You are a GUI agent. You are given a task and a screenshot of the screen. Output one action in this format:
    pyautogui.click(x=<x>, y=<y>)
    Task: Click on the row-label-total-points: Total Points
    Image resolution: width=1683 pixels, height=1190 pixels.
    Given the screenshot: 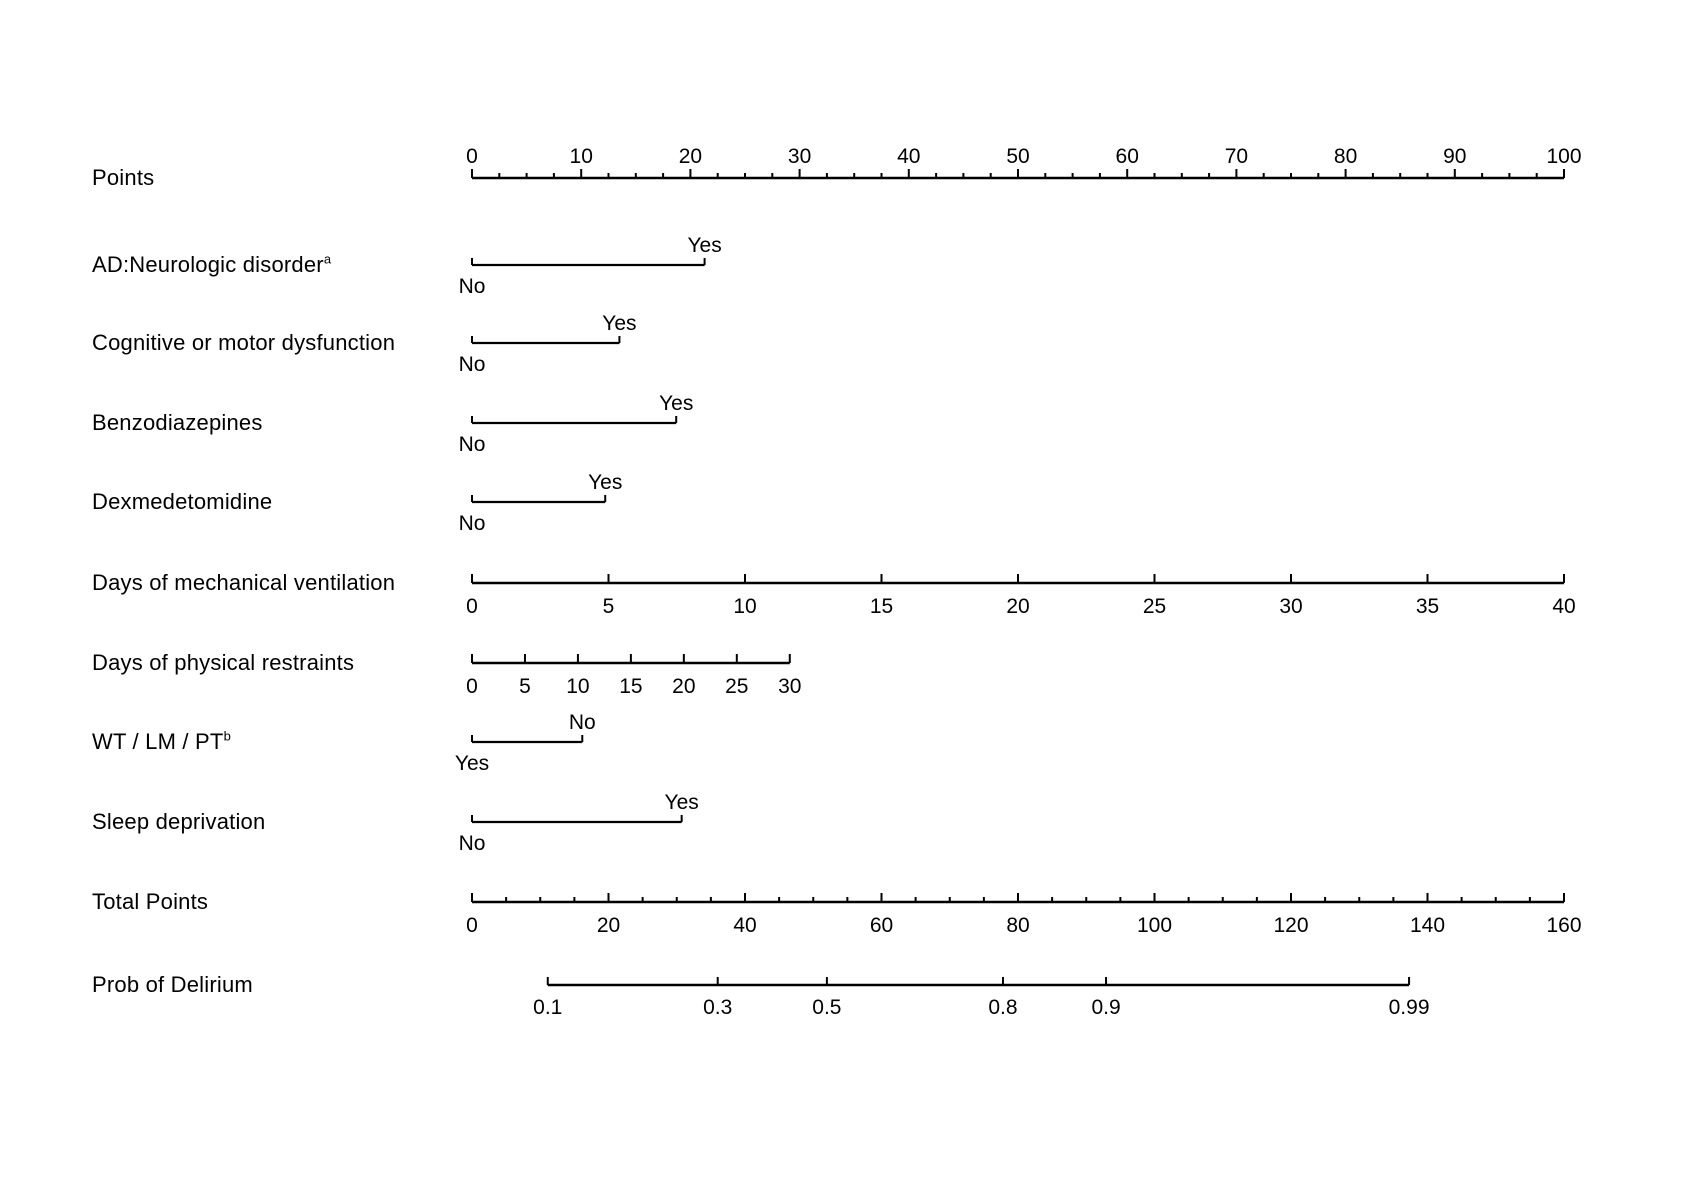 What is the action you would take?
    pyautogui.click(x=150, y=901)
    